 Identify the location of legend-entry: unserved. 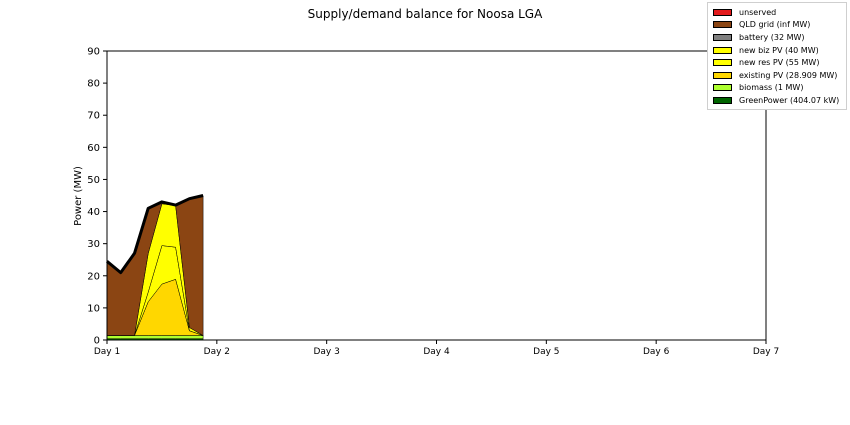
(777, 12).